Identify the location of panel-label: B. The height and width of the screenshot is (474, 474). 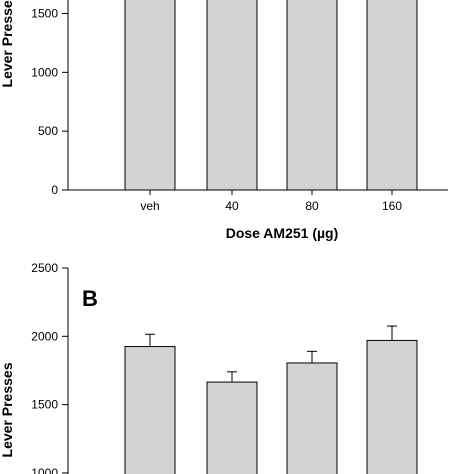
(90, 298).